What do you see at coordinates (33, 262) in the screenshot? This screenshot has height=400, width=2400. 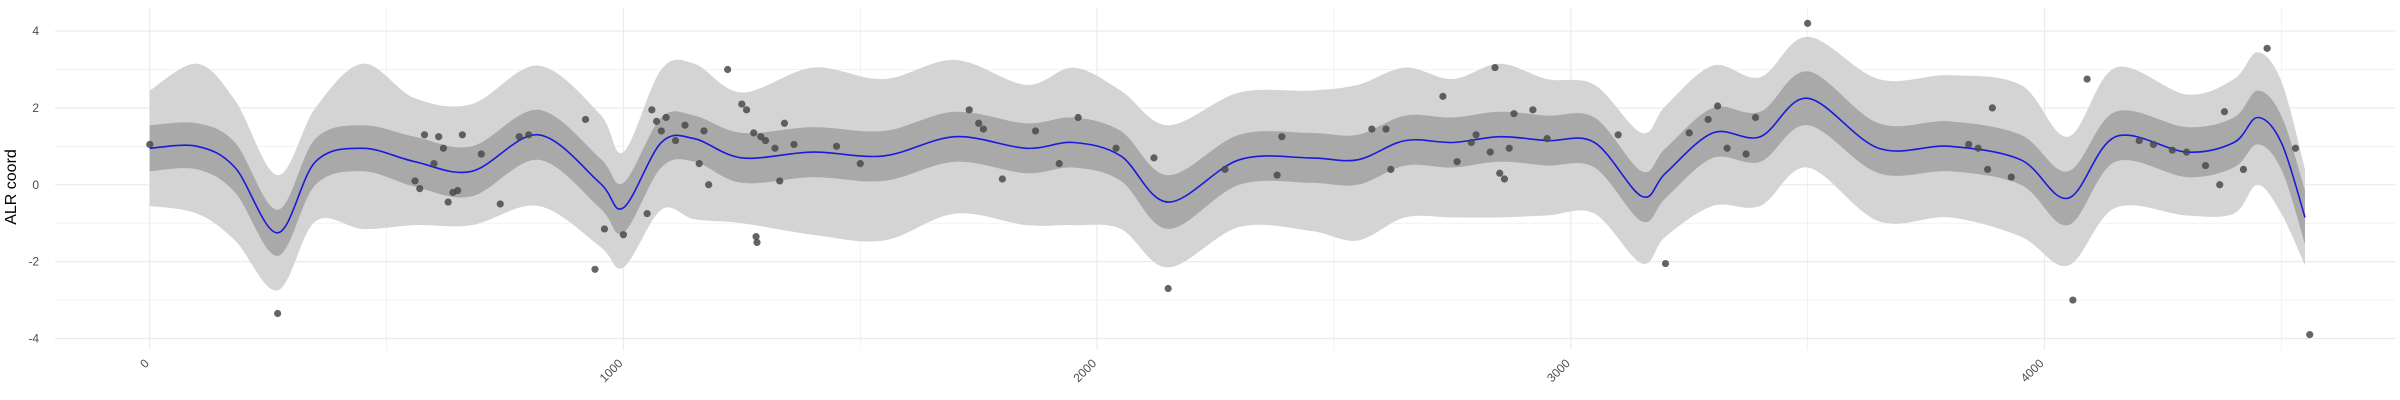 I see `y-tick-label: -2` at bounding box center [33, 262].